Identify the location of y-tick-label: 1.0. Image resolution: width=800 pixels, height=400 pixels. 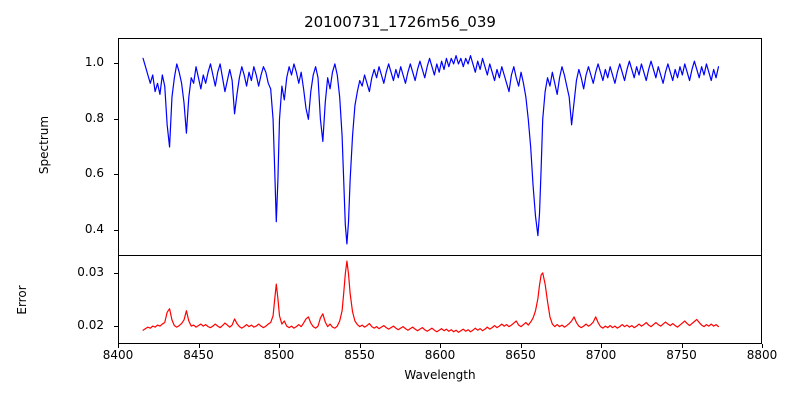
(94, 62).